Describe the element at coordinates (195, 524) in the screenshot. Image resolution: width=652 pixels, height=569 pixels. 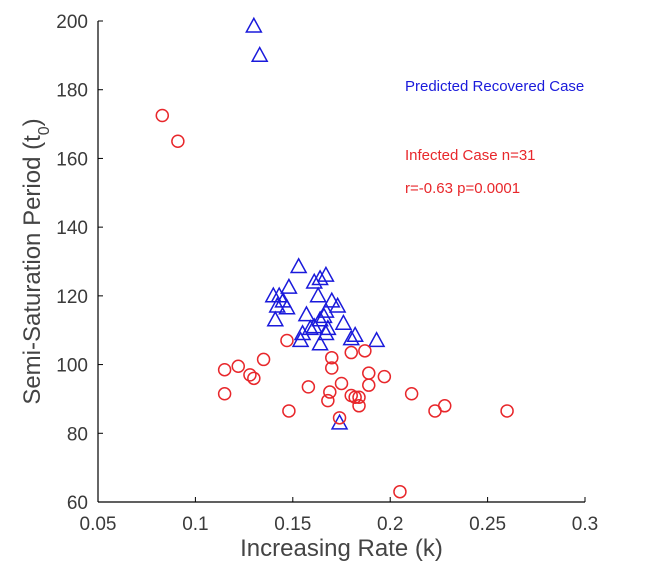
I see `x-tick-label: 0.1` at that location.